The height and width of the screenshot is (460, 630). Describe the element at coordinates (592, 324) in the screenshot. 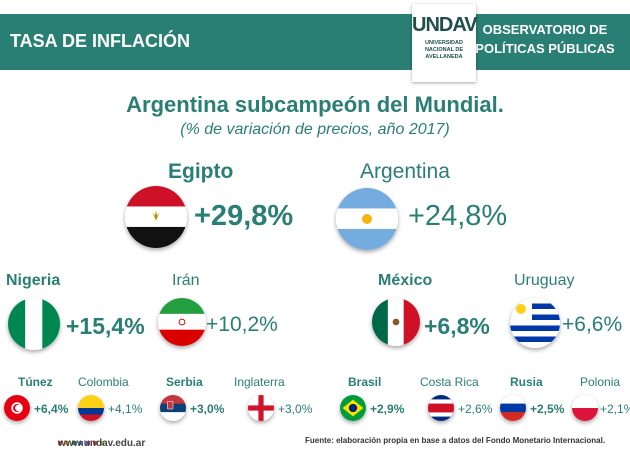

I see `value-label-uruguay: +6,6%` at that location.